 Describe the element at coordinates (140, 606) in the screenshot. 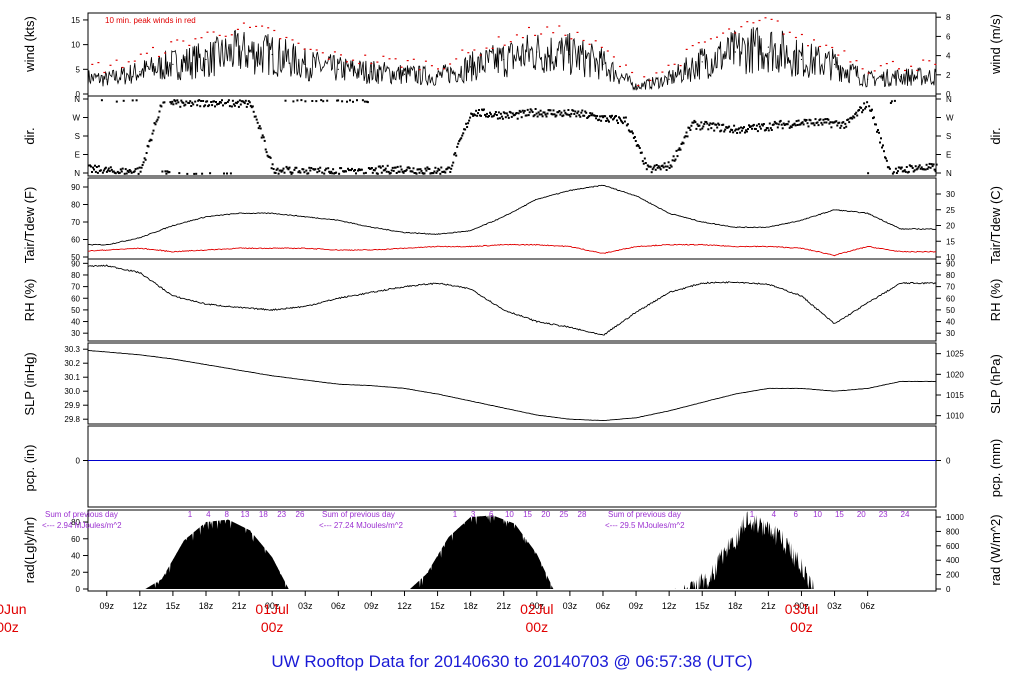

I see `x-tick-label: 12z` at that location.